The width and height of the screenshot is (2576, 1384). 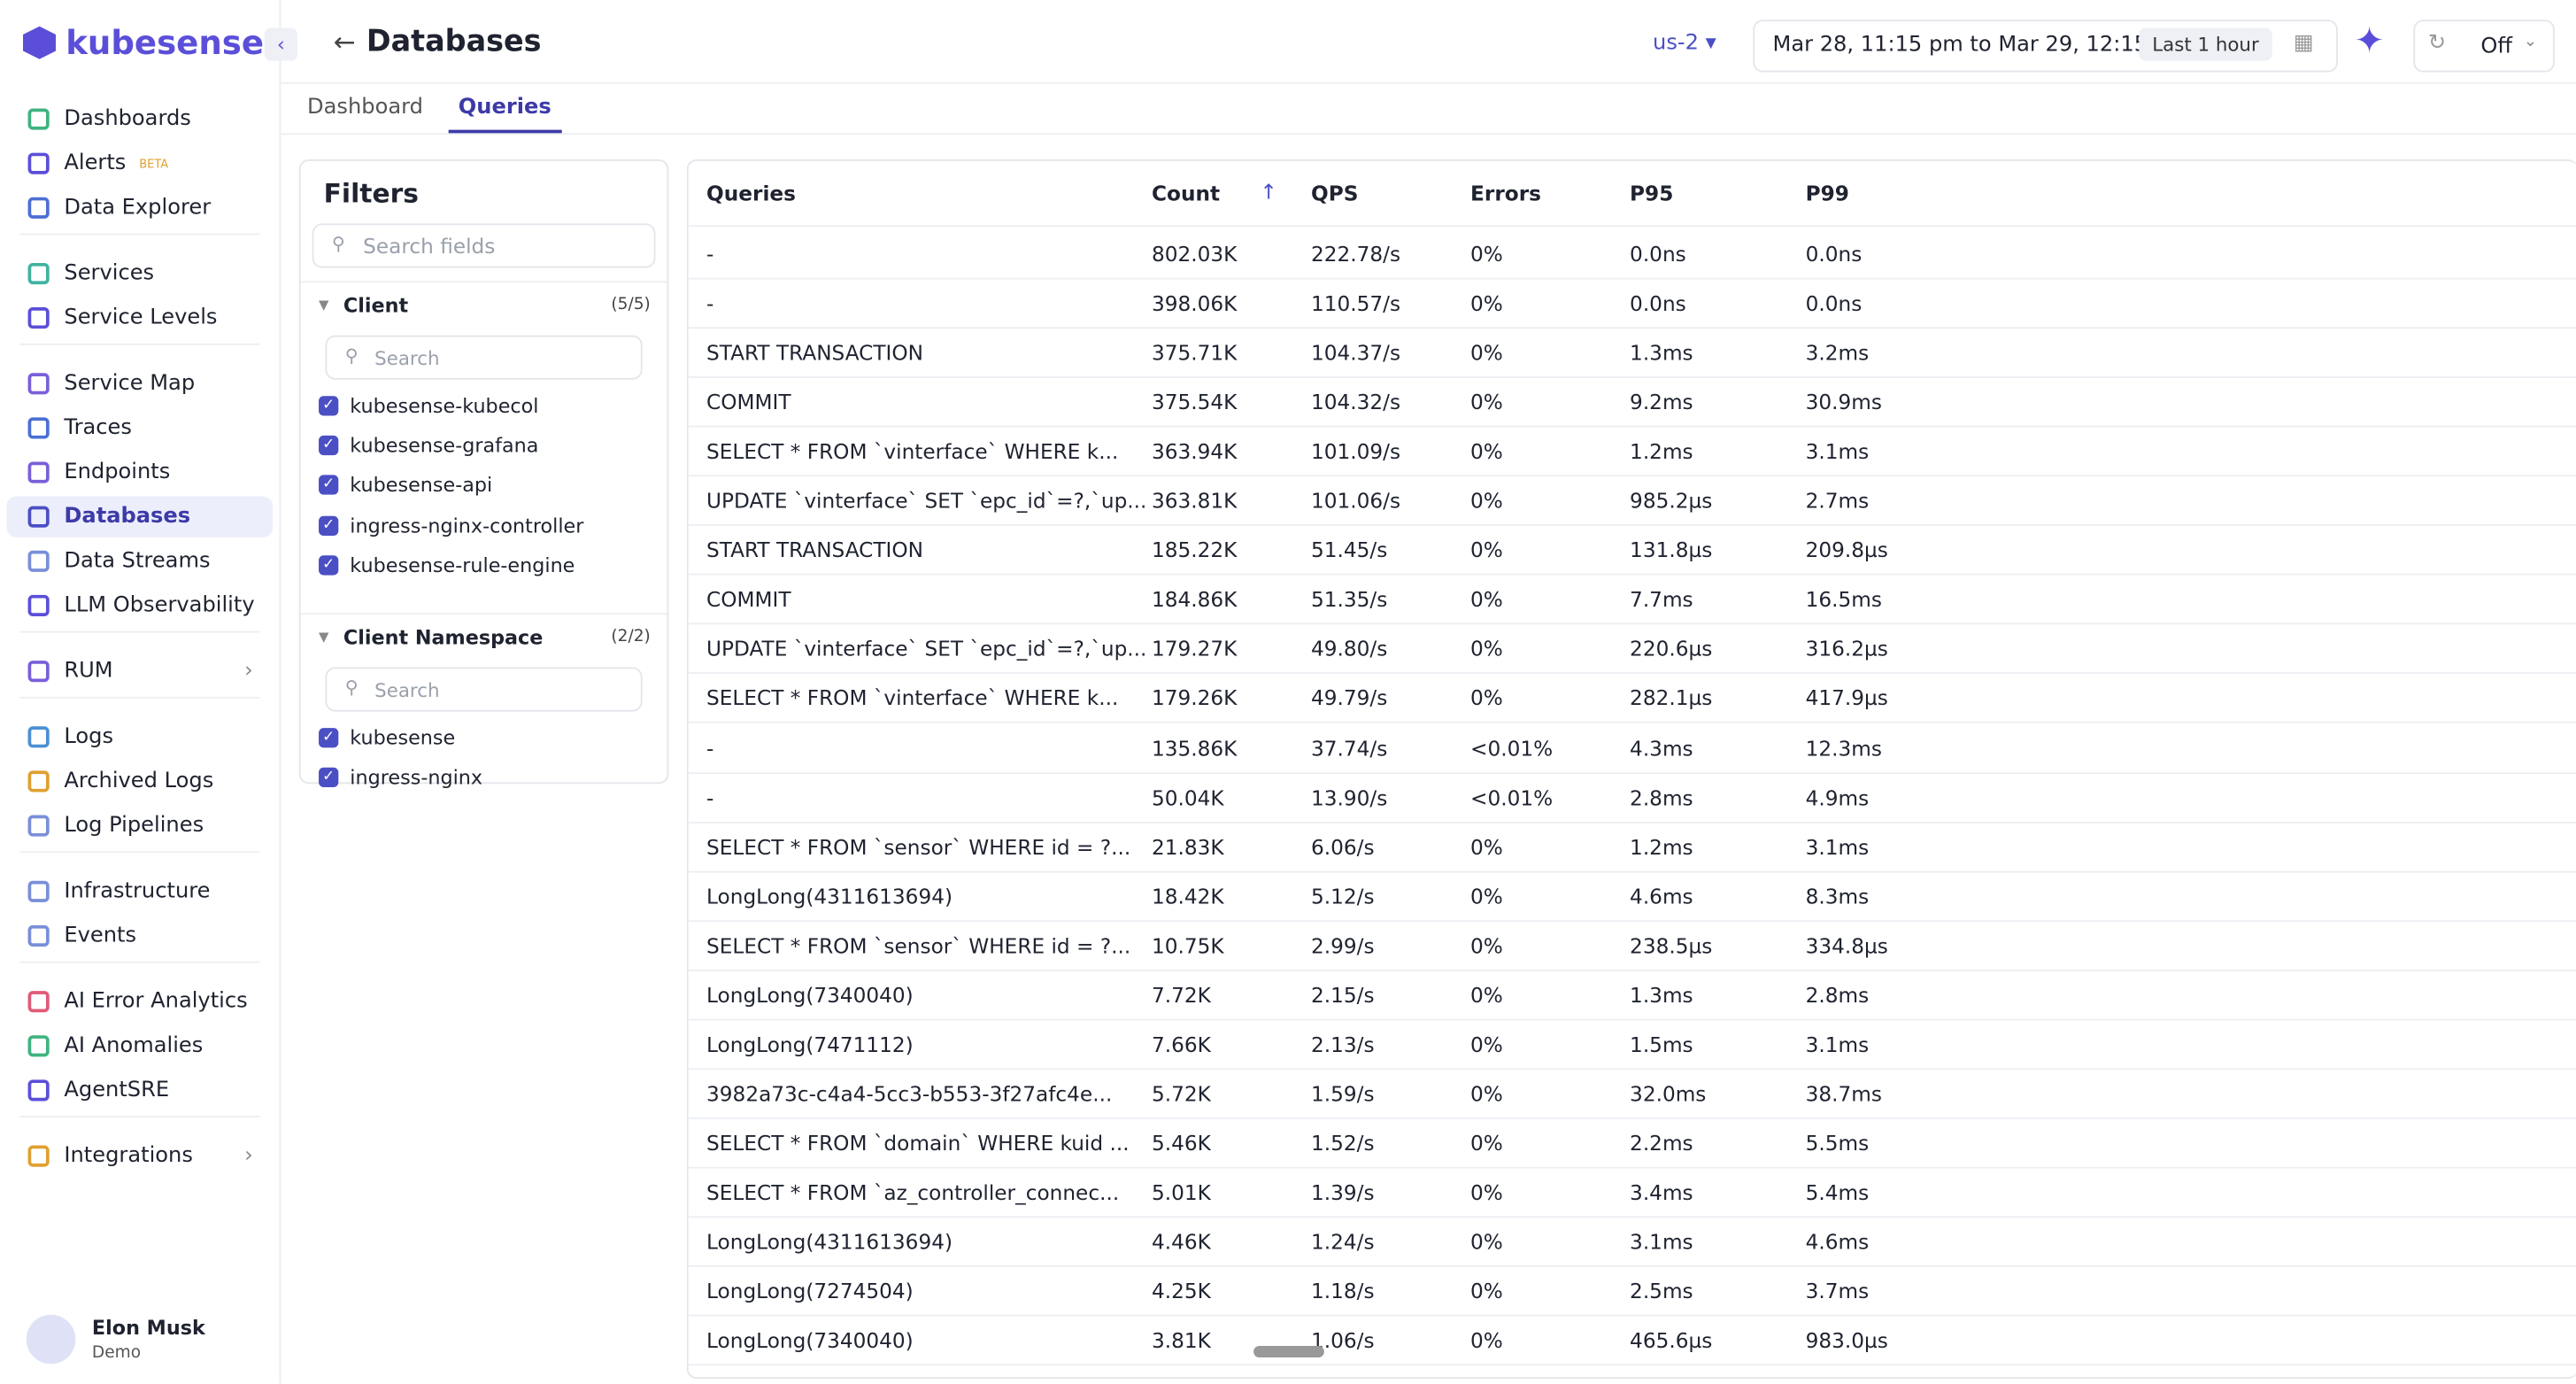 What do you see at coordinates (1181, 1290) in the screenshot?
I see `table-cell: 4.25K` at bounding box center [1181, 1290].